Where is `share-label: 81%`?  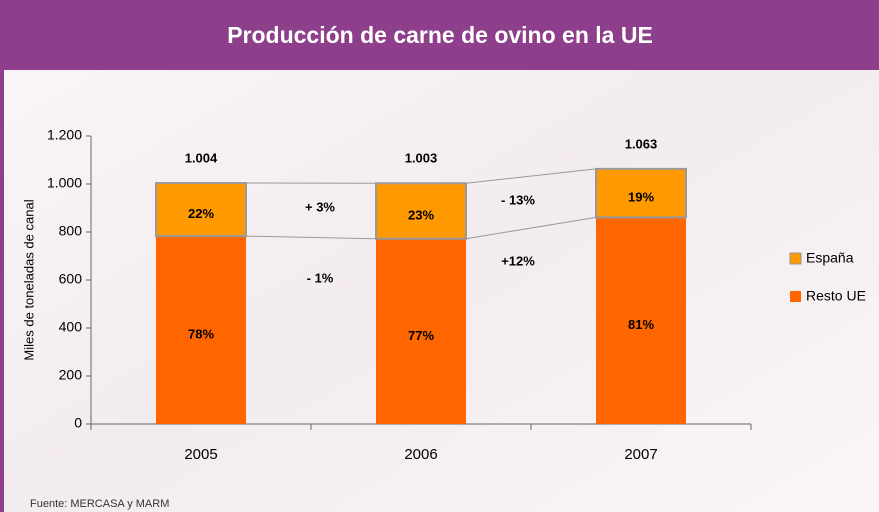
share-label: 81% is located at coordinates (641, 324).